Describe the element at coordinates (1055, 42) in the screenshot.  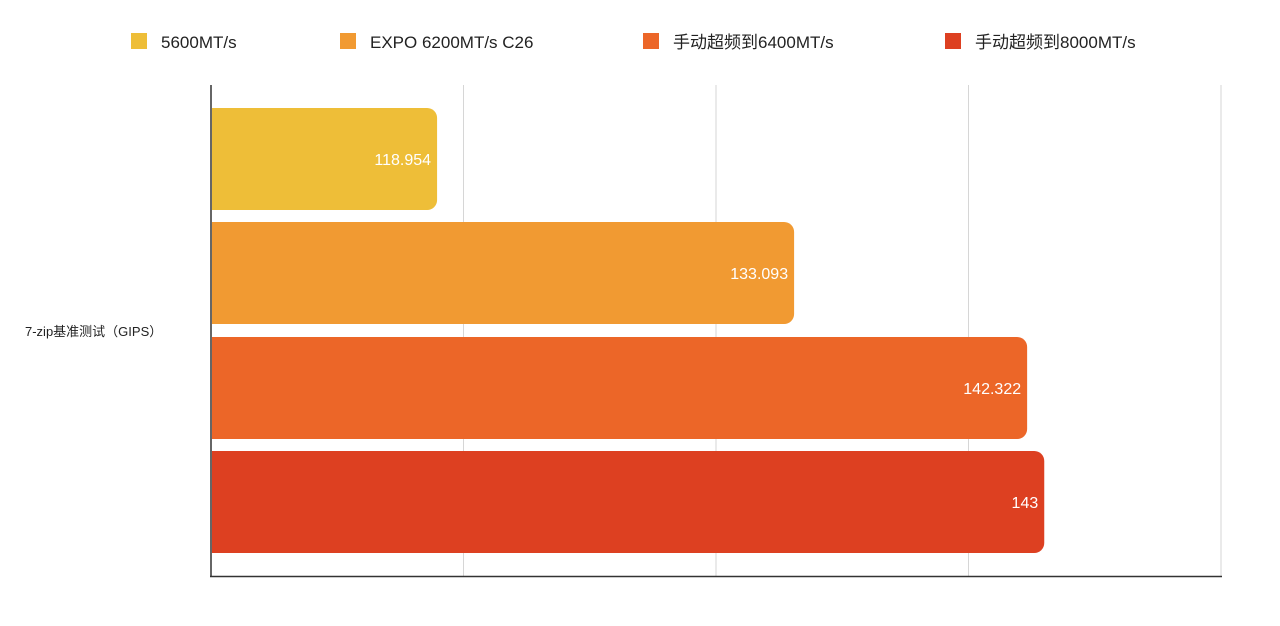
I see `legend-label: 手动超频到8000MT/s` at that location.